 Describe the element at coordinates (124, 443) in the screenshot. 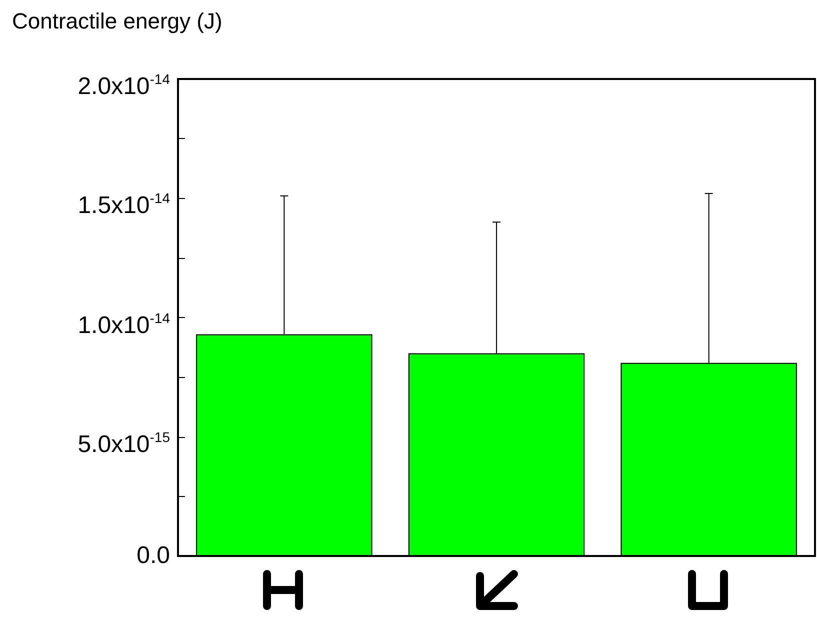

I see `y-tick-label: 5.0x10$^{-15}$` at that location.